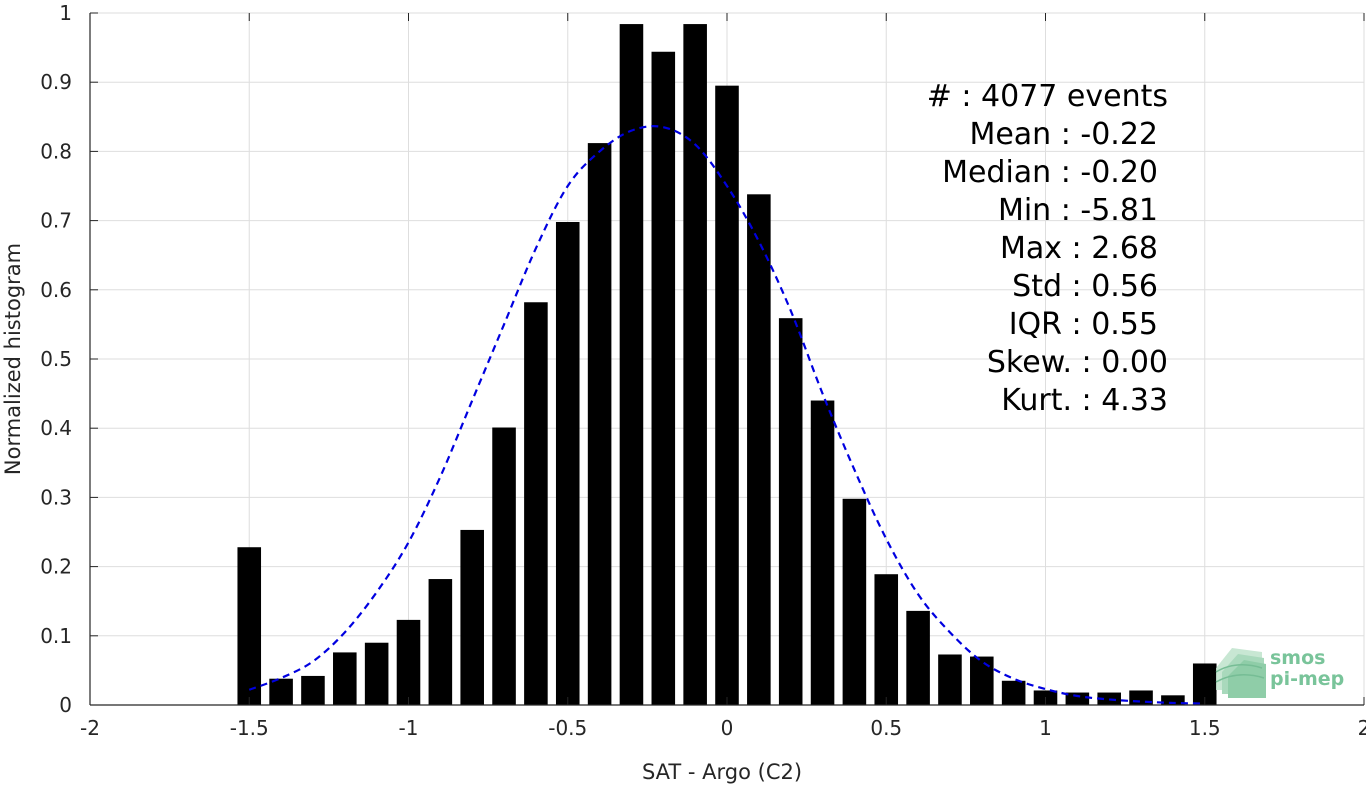 Image resolution: width=1366 pixels, height=786 pixels. Describe the element at coordinates (1079, 248) in the screenshot. I see `stat-line: Max : 2.68` at that location.